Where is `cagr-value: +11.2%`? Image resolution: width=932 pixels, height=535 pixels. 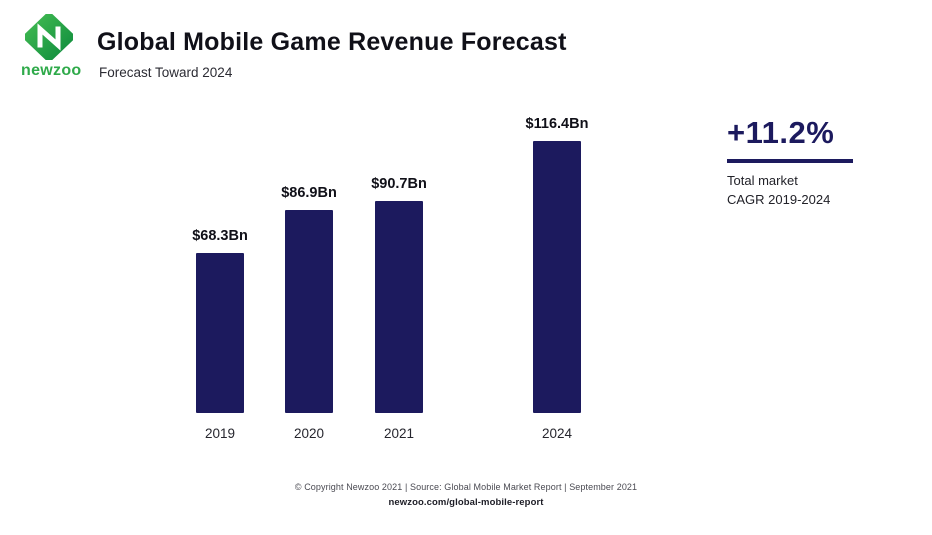
cagr-value: +11.2% is located at coordinates (781, 132).